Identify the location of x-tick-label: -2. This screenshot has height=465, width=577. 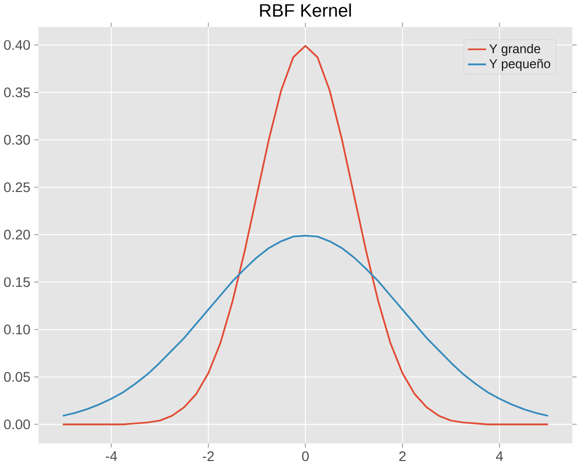
(208, 457).